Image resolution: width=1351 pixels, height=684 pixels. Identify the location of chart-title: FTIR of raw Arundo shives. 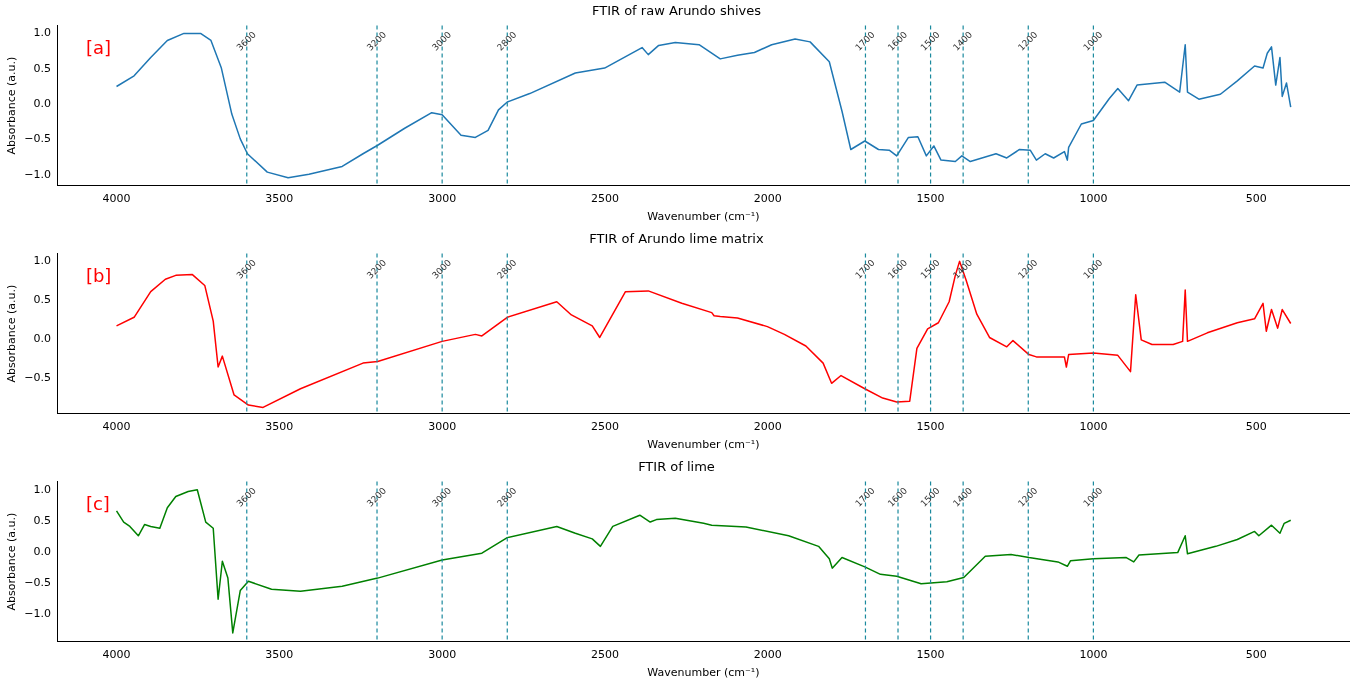
(676, 11).